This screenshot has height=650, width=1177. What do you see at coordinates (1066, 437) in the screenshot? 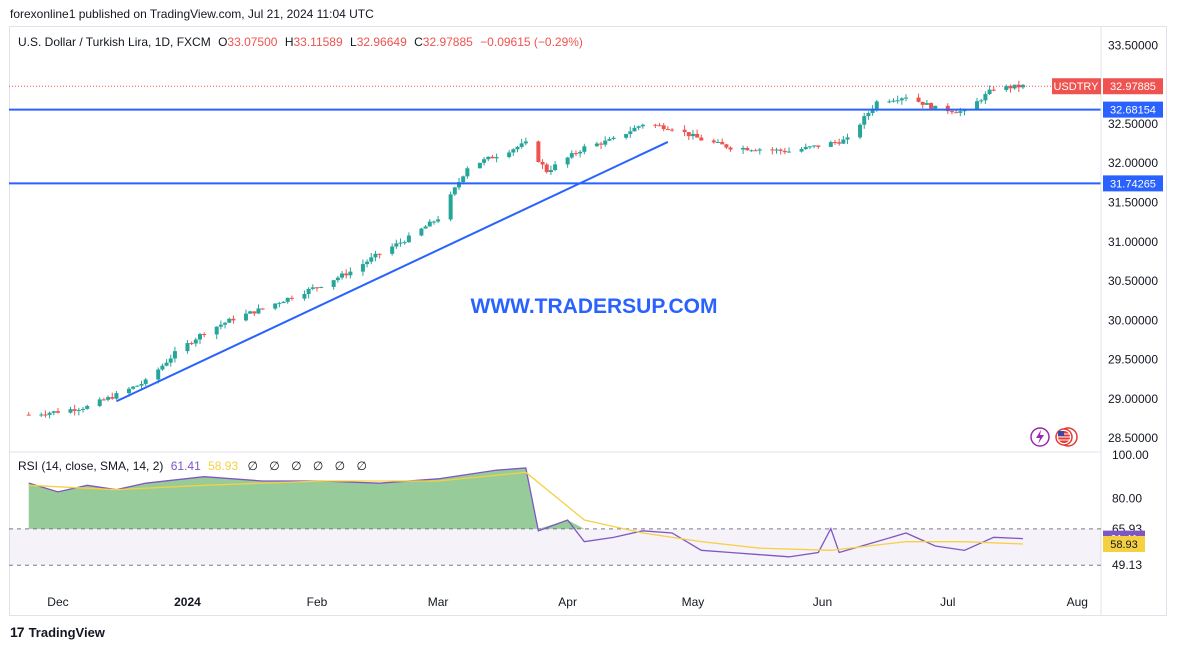
I see `us-flag-icon` at bounding box center [1066, 437].